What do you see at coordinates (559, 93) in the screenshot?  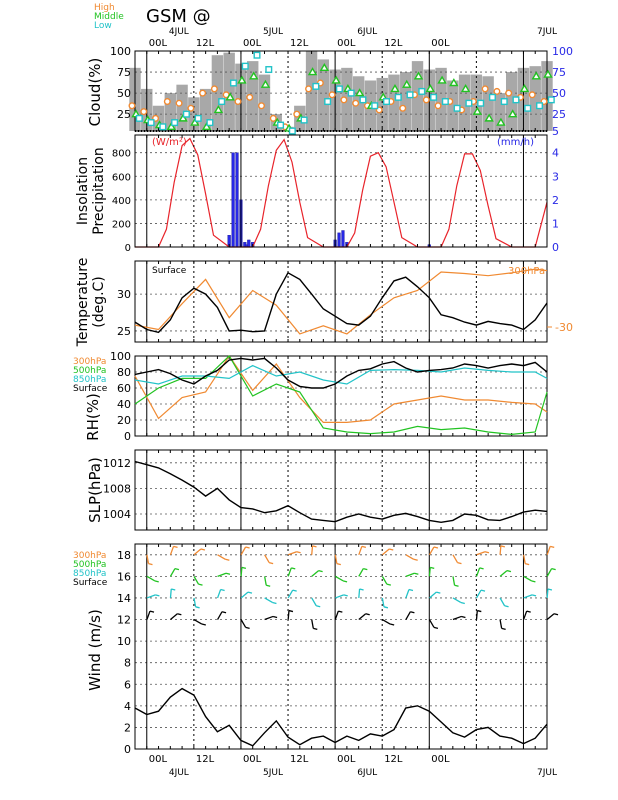 I see `y-tick-label-right: 50` at bounding box center [559, 93].